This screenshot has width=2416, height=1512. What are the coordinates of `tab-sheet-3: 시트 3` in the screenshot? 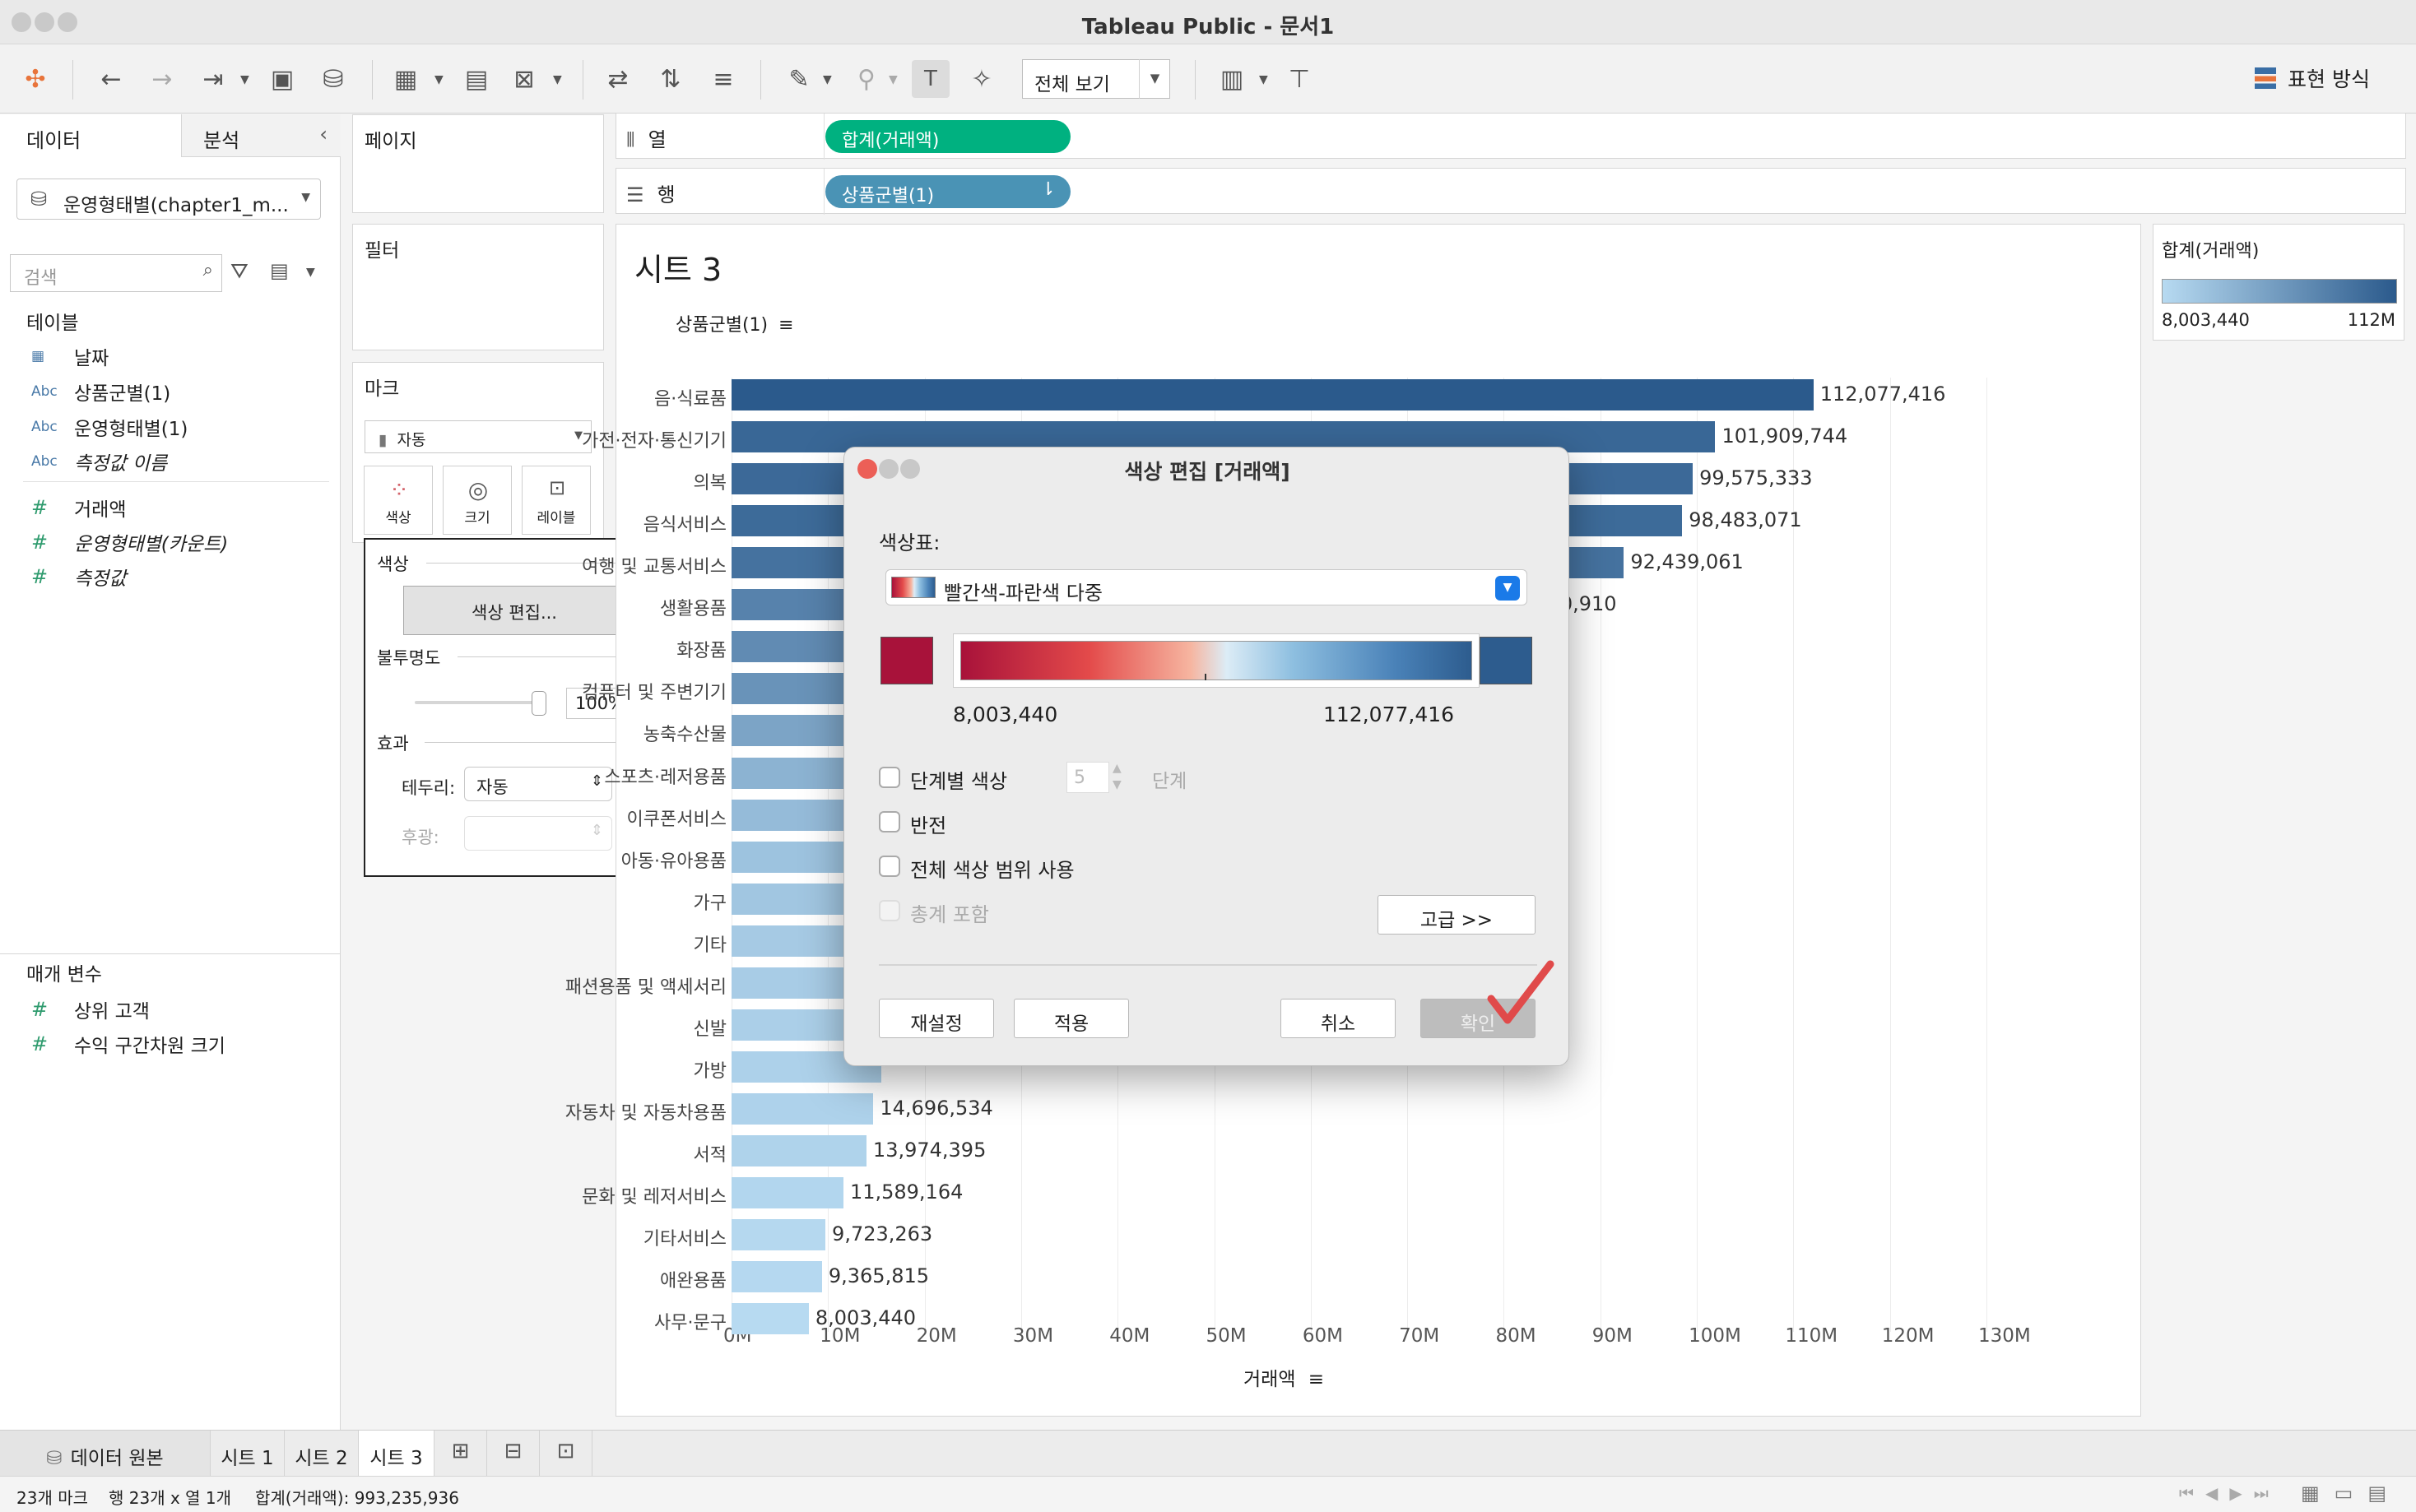 It's located at (397, 1454).